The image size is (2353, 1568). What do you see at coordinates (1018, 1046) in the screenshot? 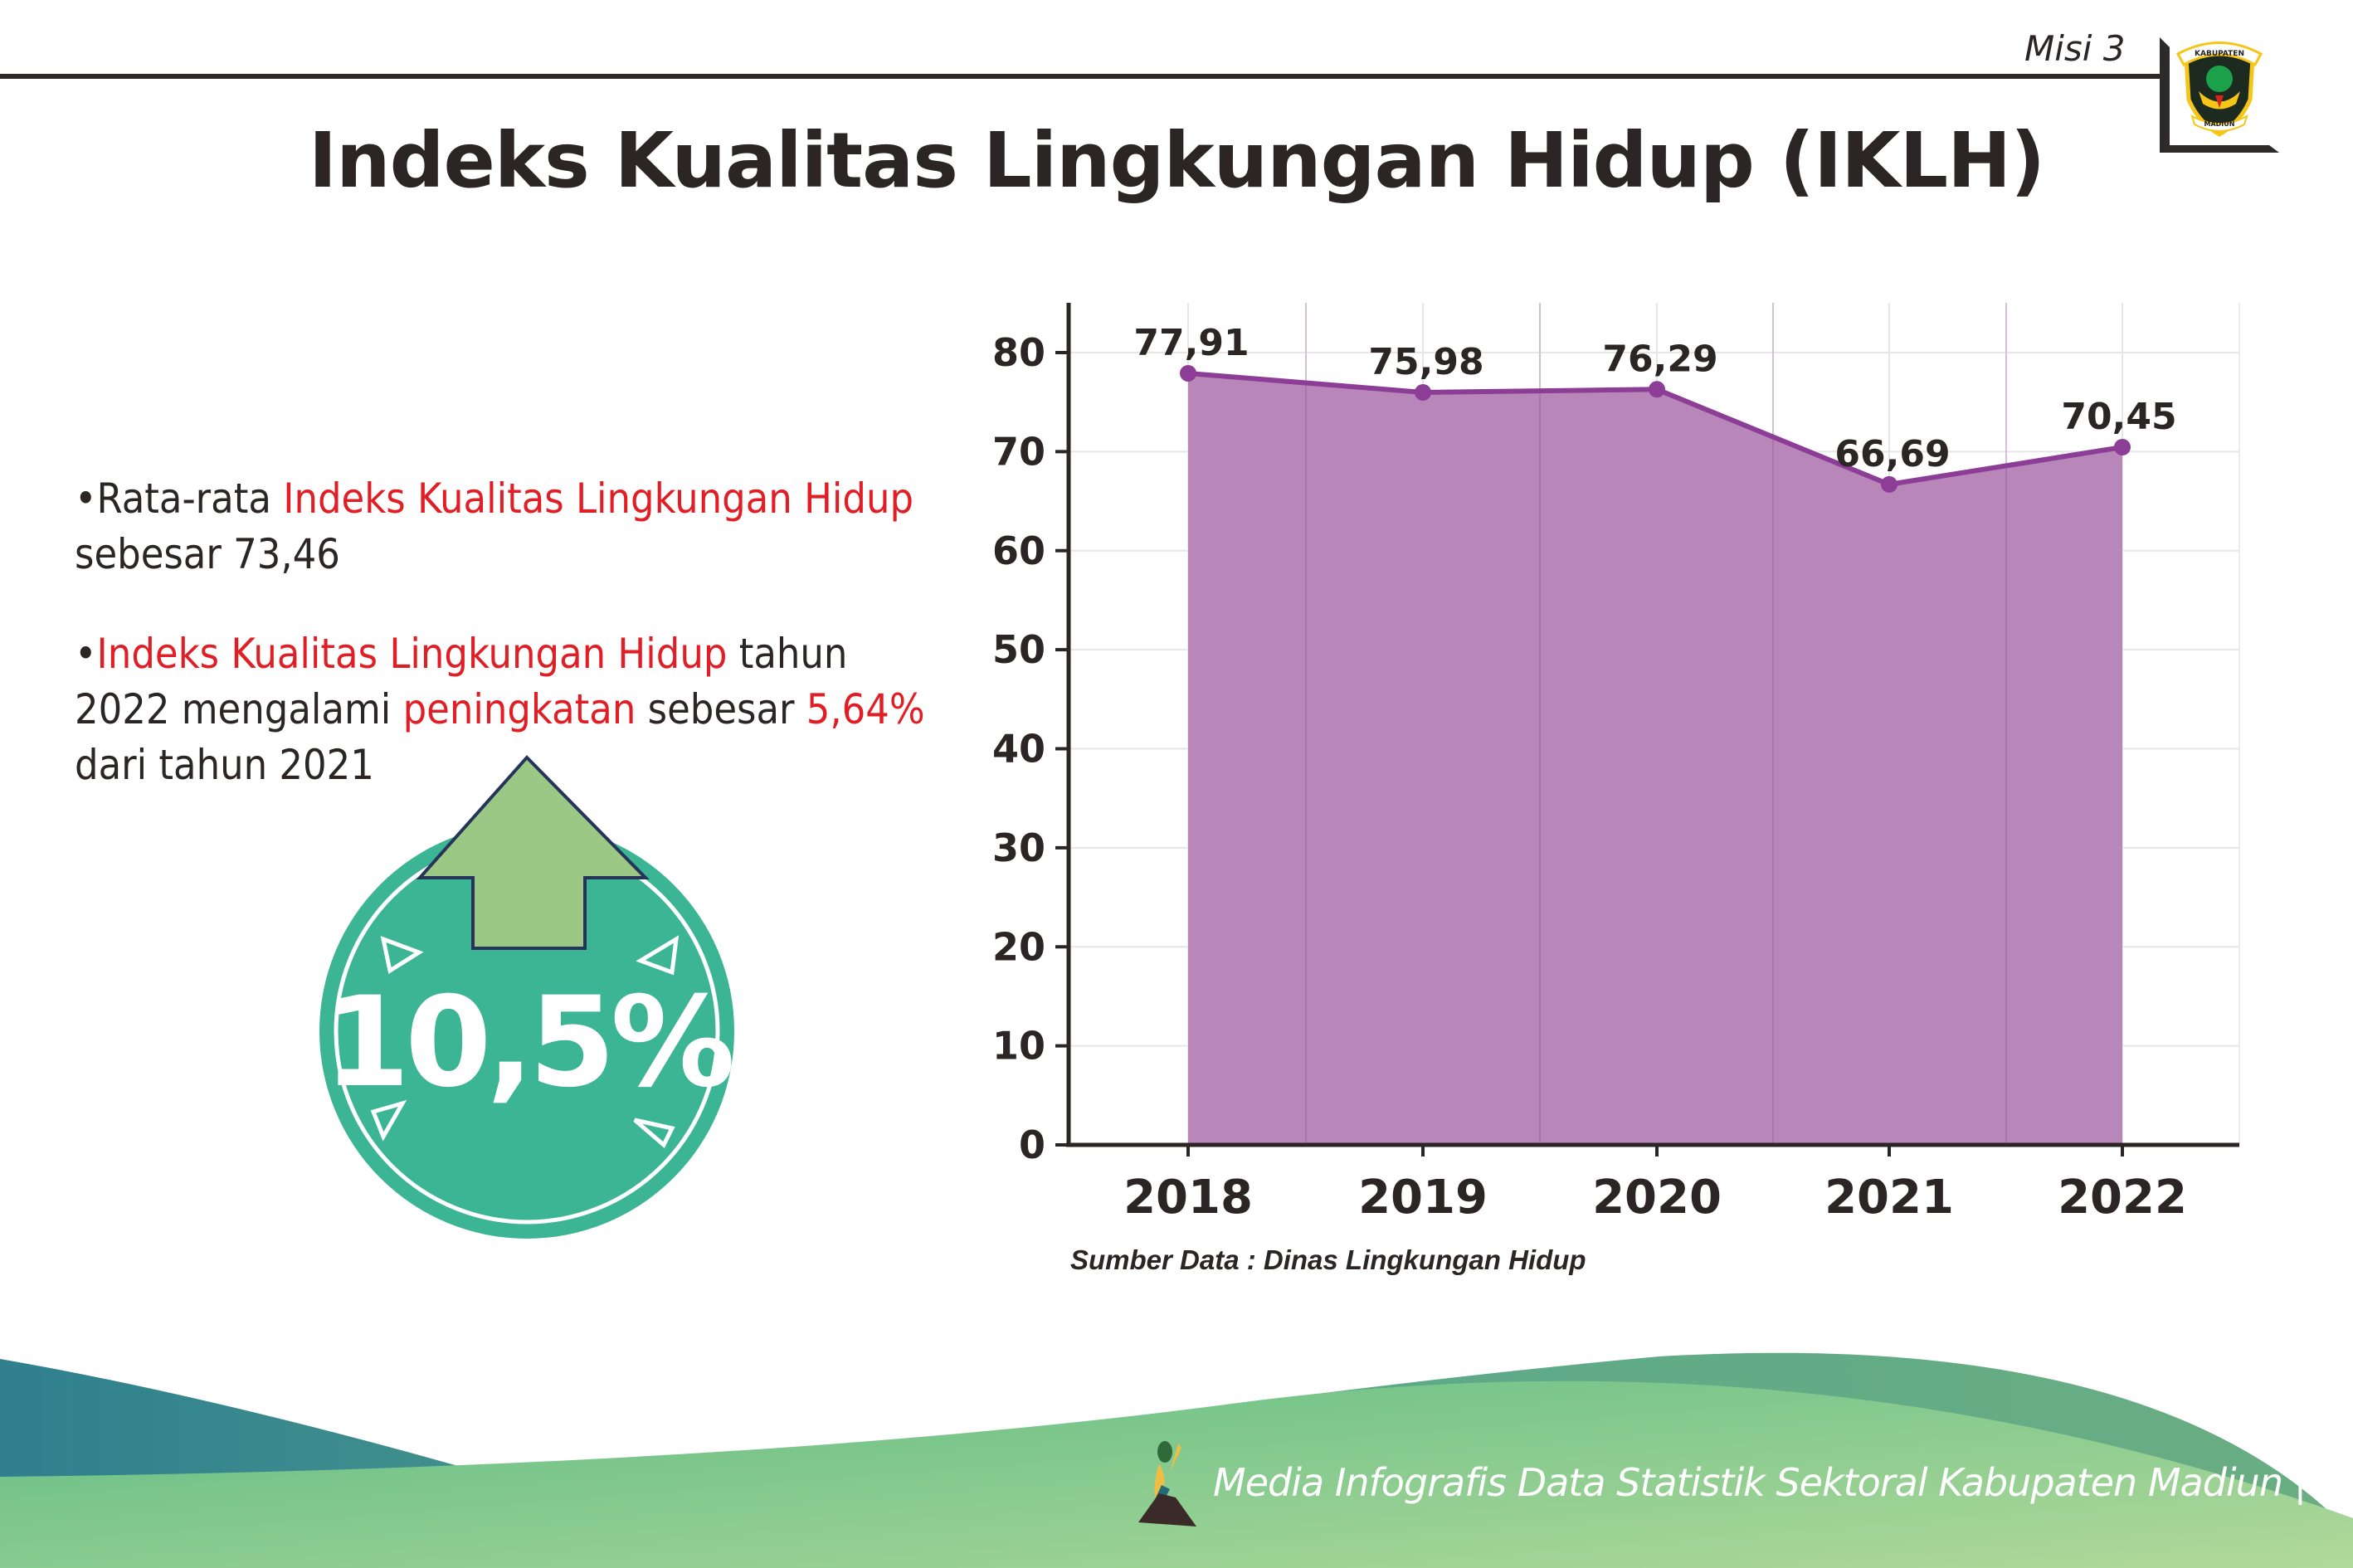
I see `y-tick-label: 10` at bounding box center [1018, 1046].